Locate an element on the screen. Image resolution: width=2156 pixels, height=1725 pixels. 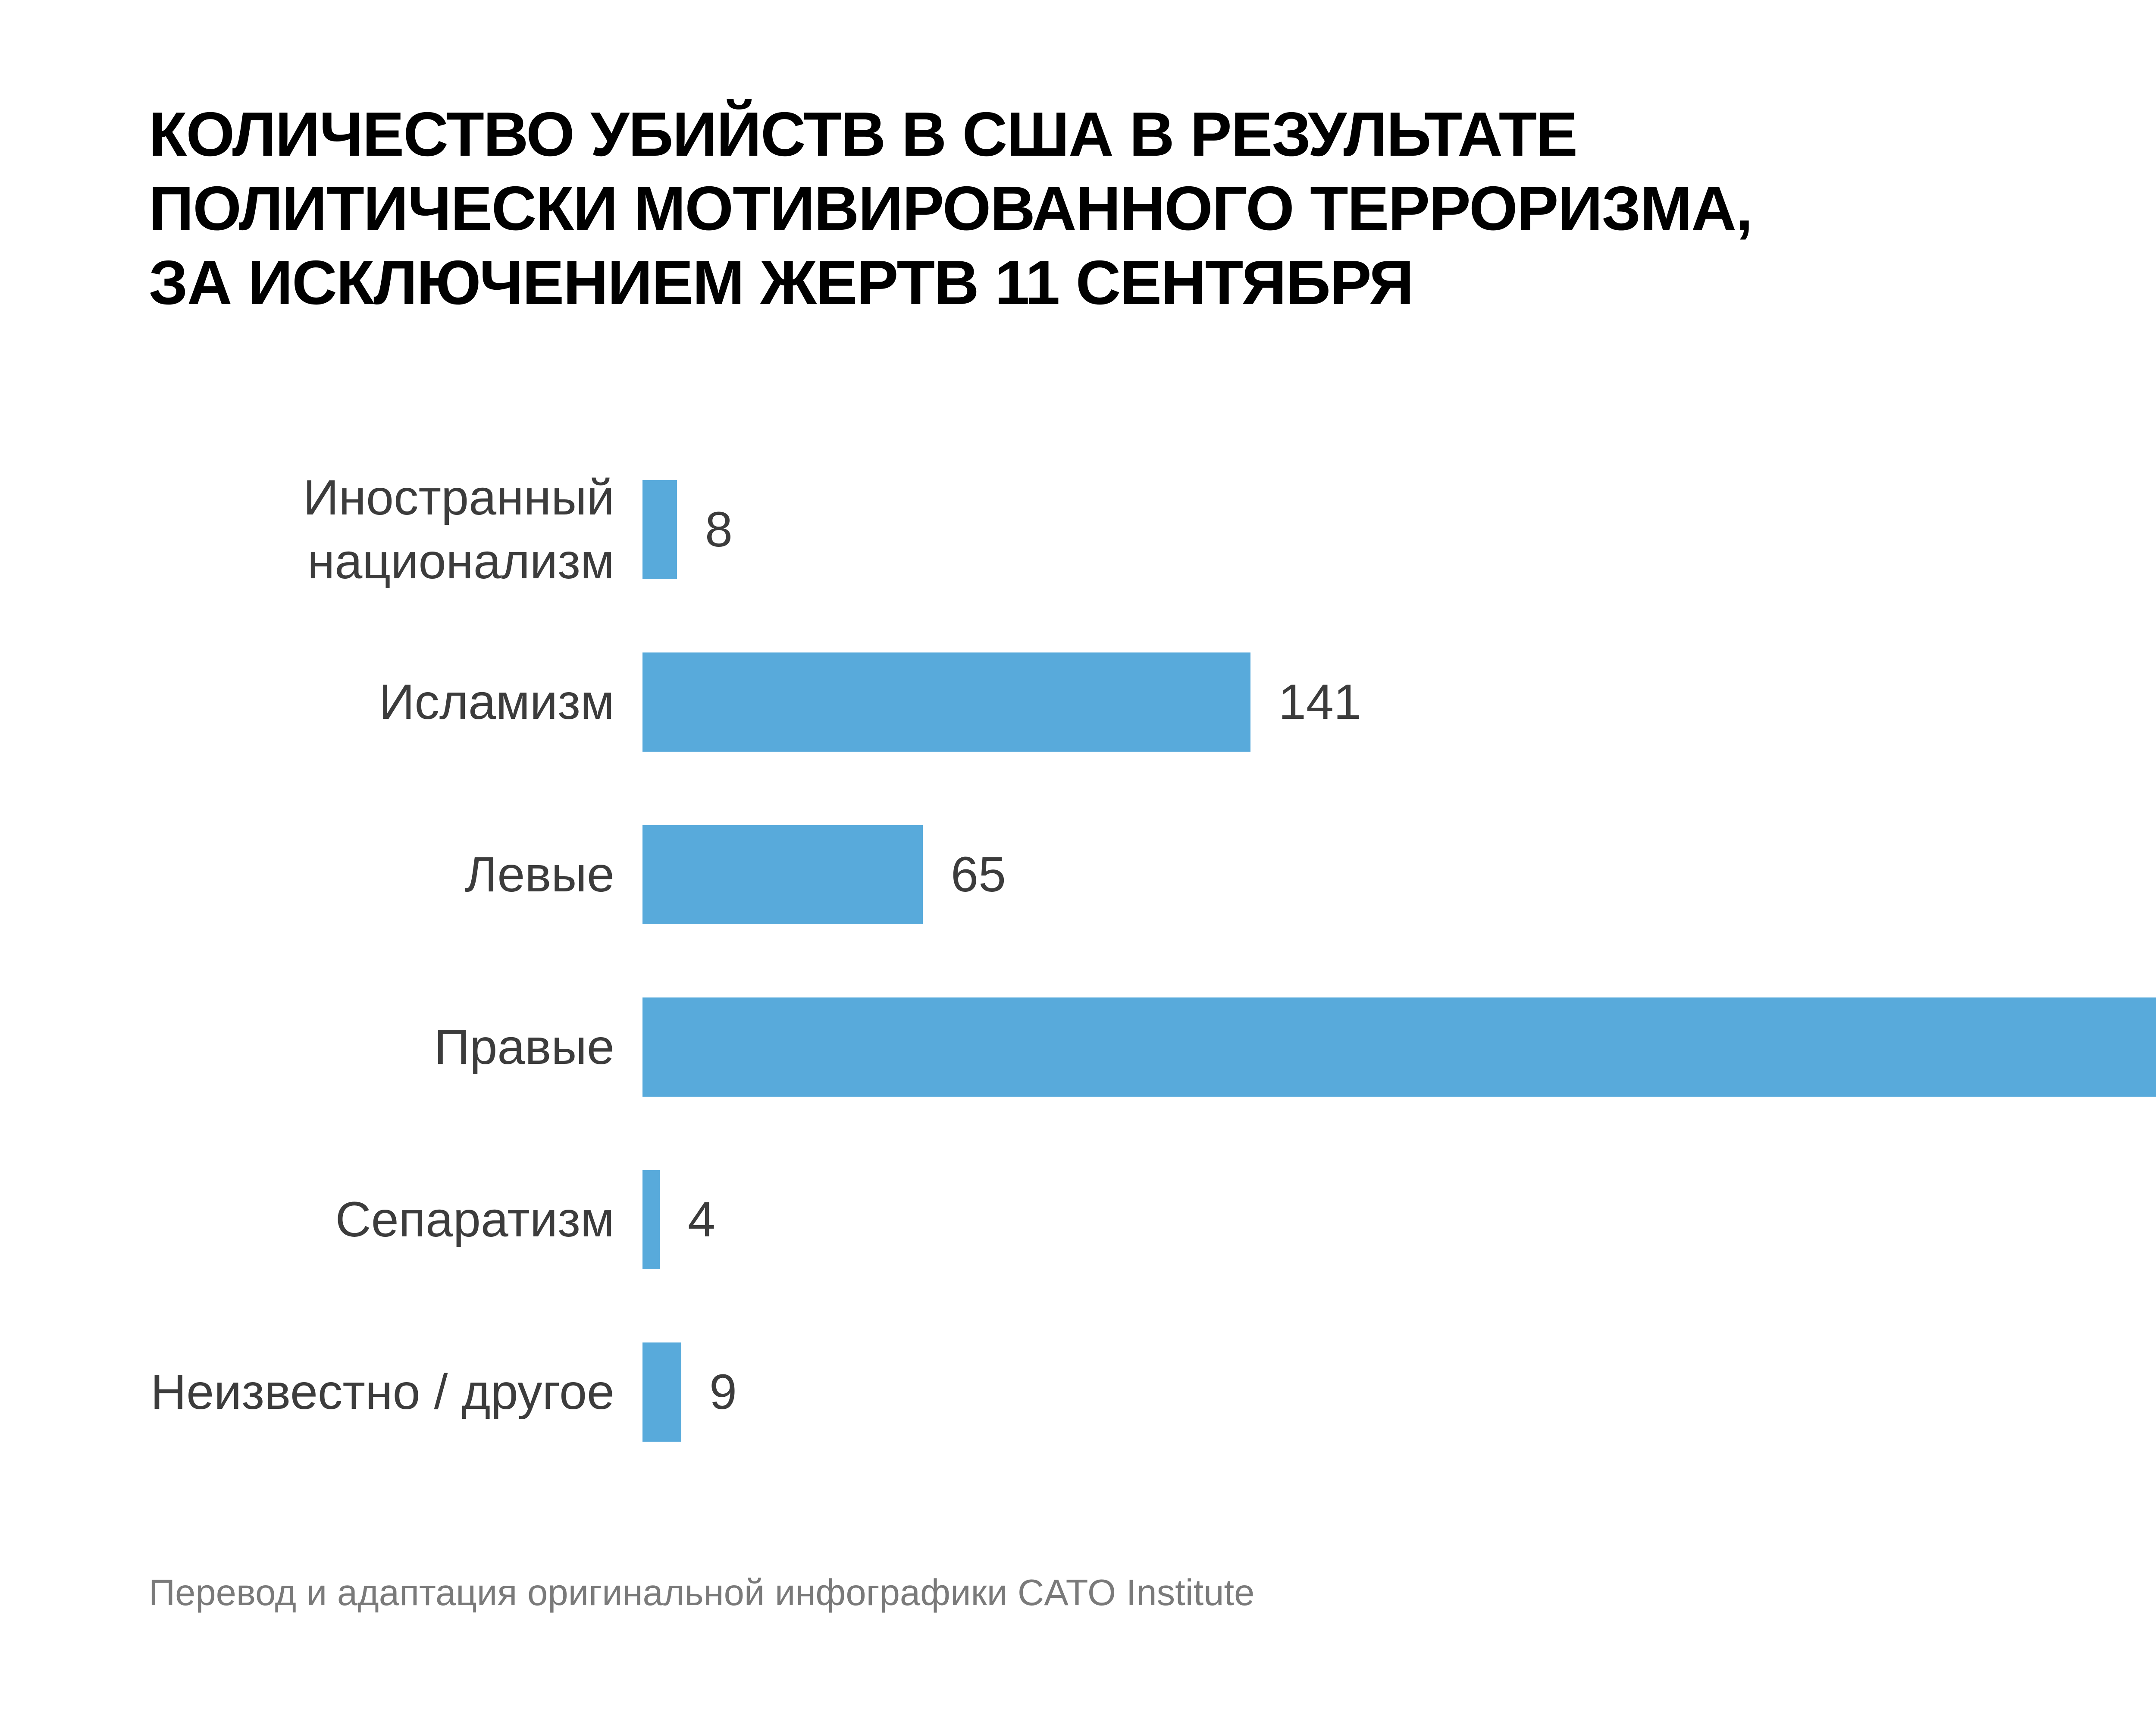
chart-row: Левые 65 is located at coordinates (1110, 874).